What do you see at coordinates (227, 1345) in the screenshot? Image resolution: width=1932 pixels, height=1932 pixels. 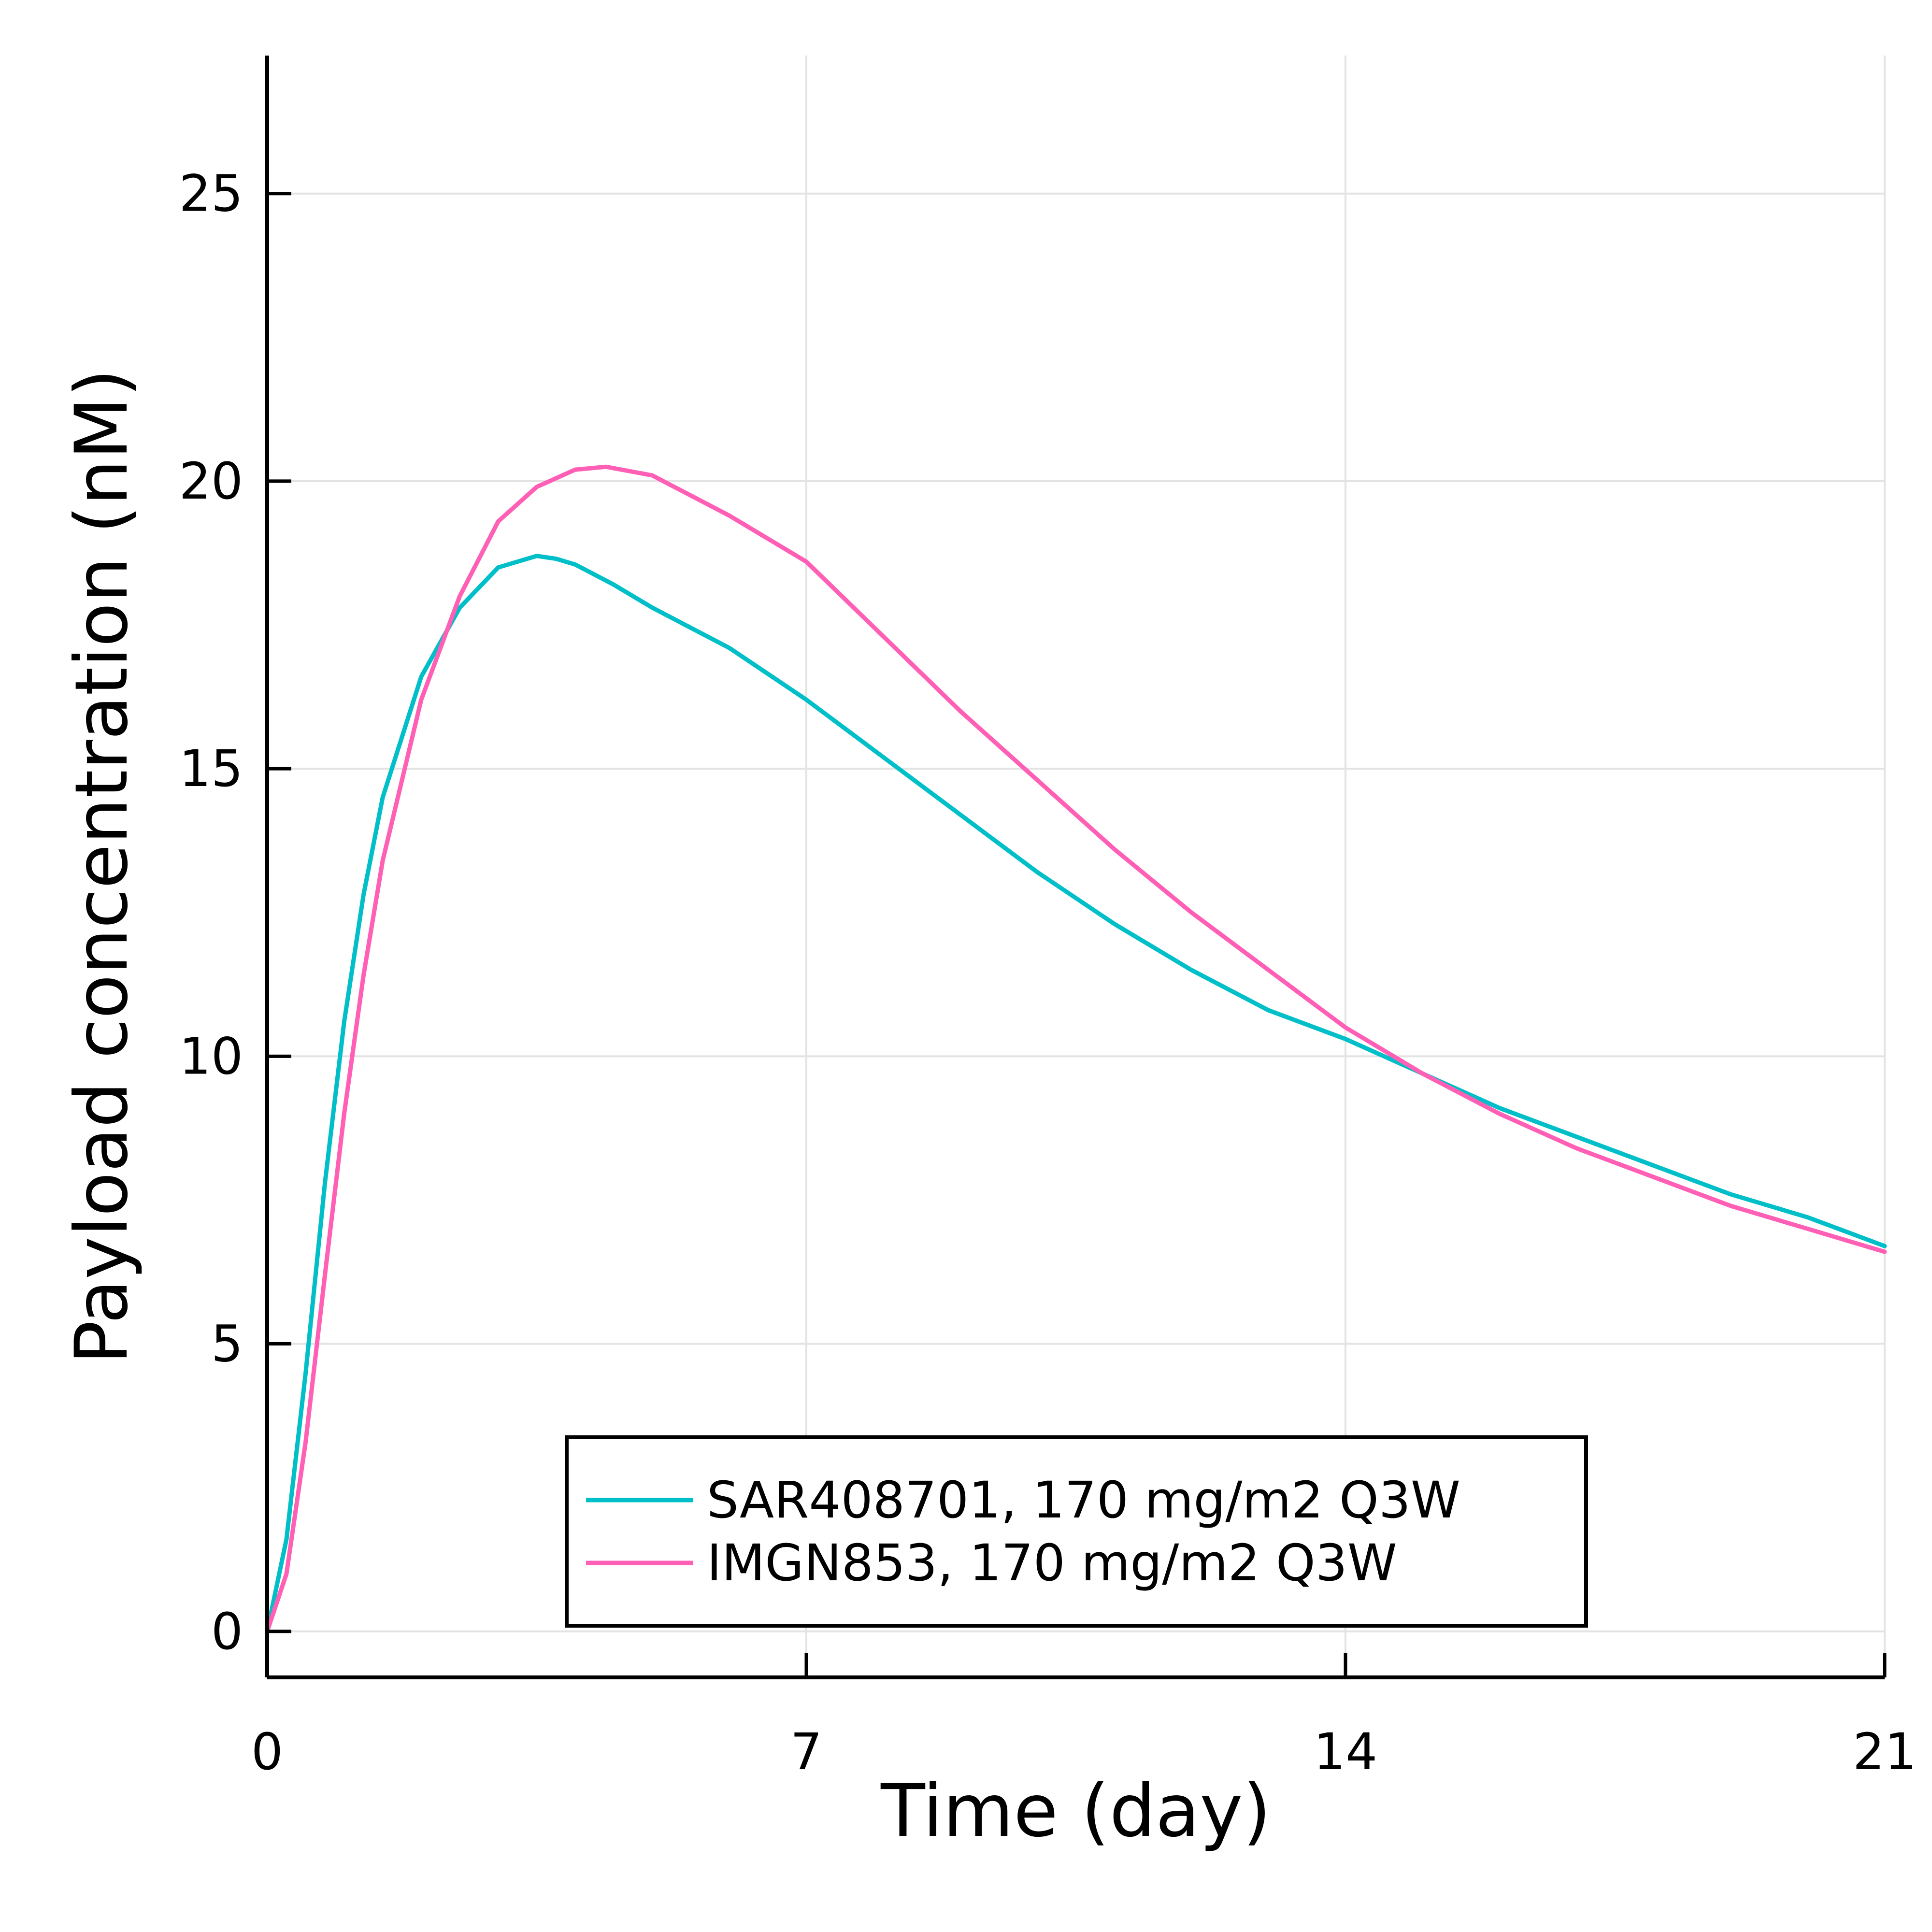 I see `y-tick-label: 5` at bounding box center [227, 1345].